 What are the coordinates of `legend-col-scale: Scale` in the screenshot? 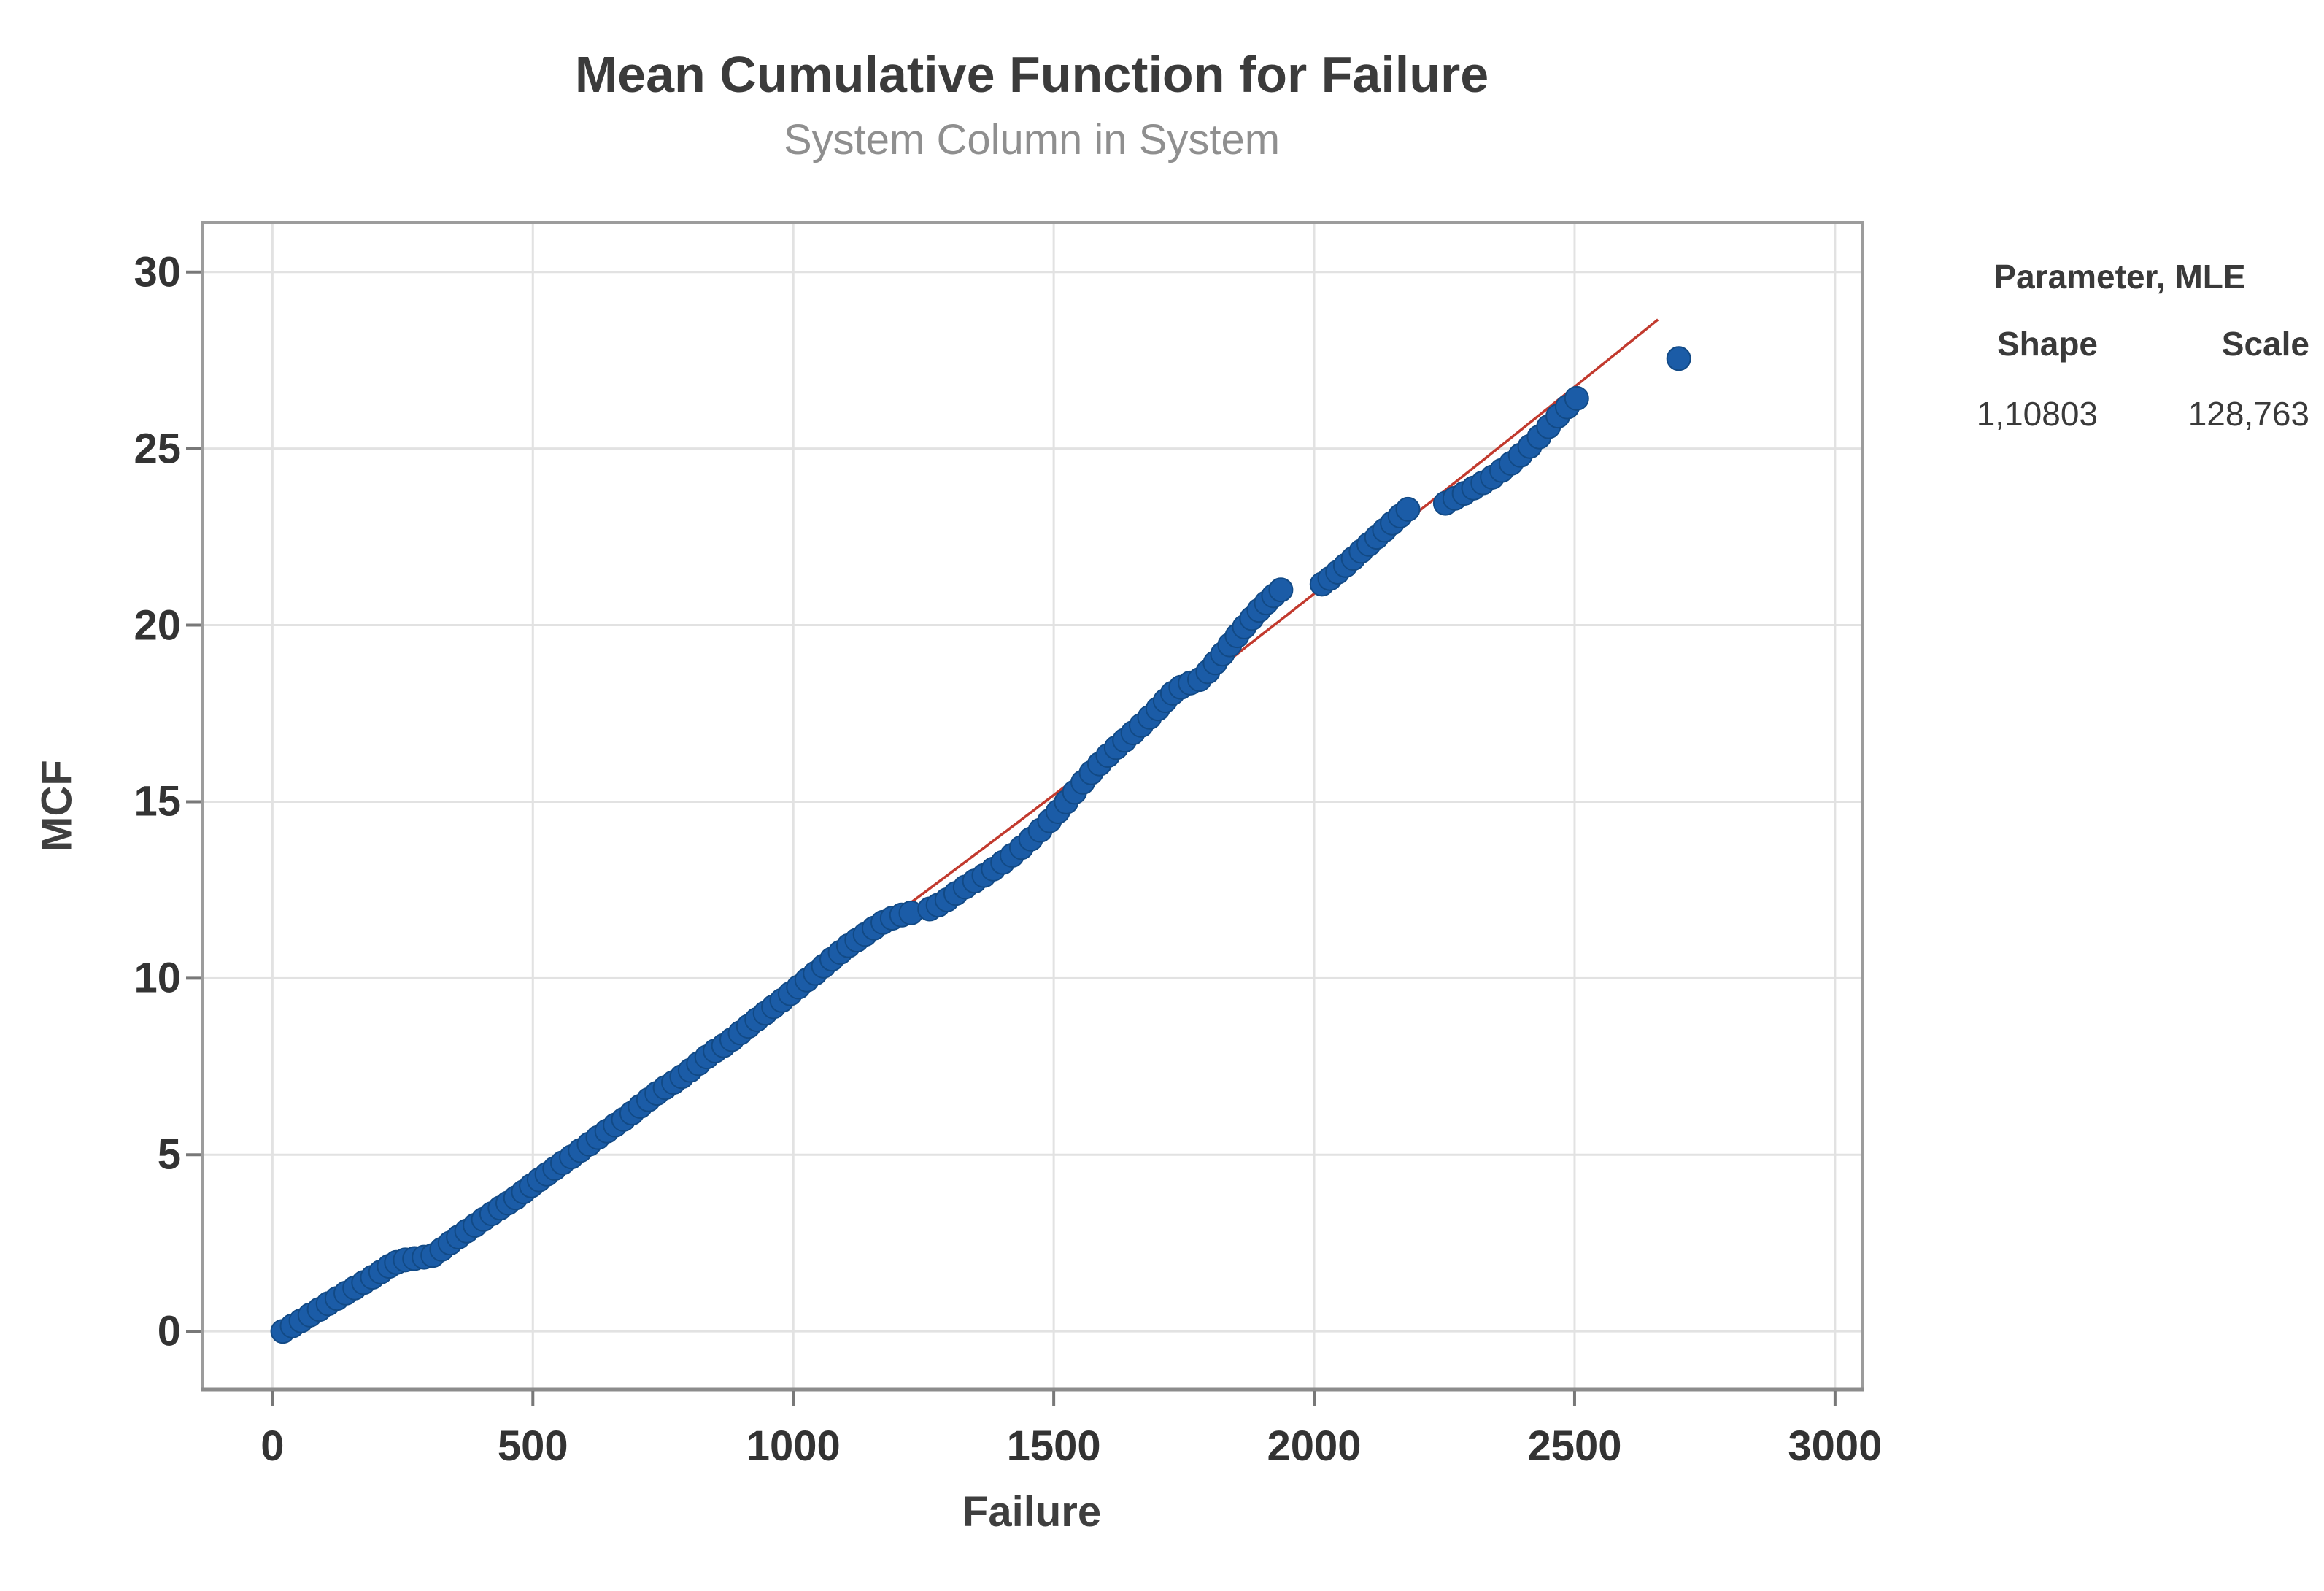 It's located at (2265, 344).